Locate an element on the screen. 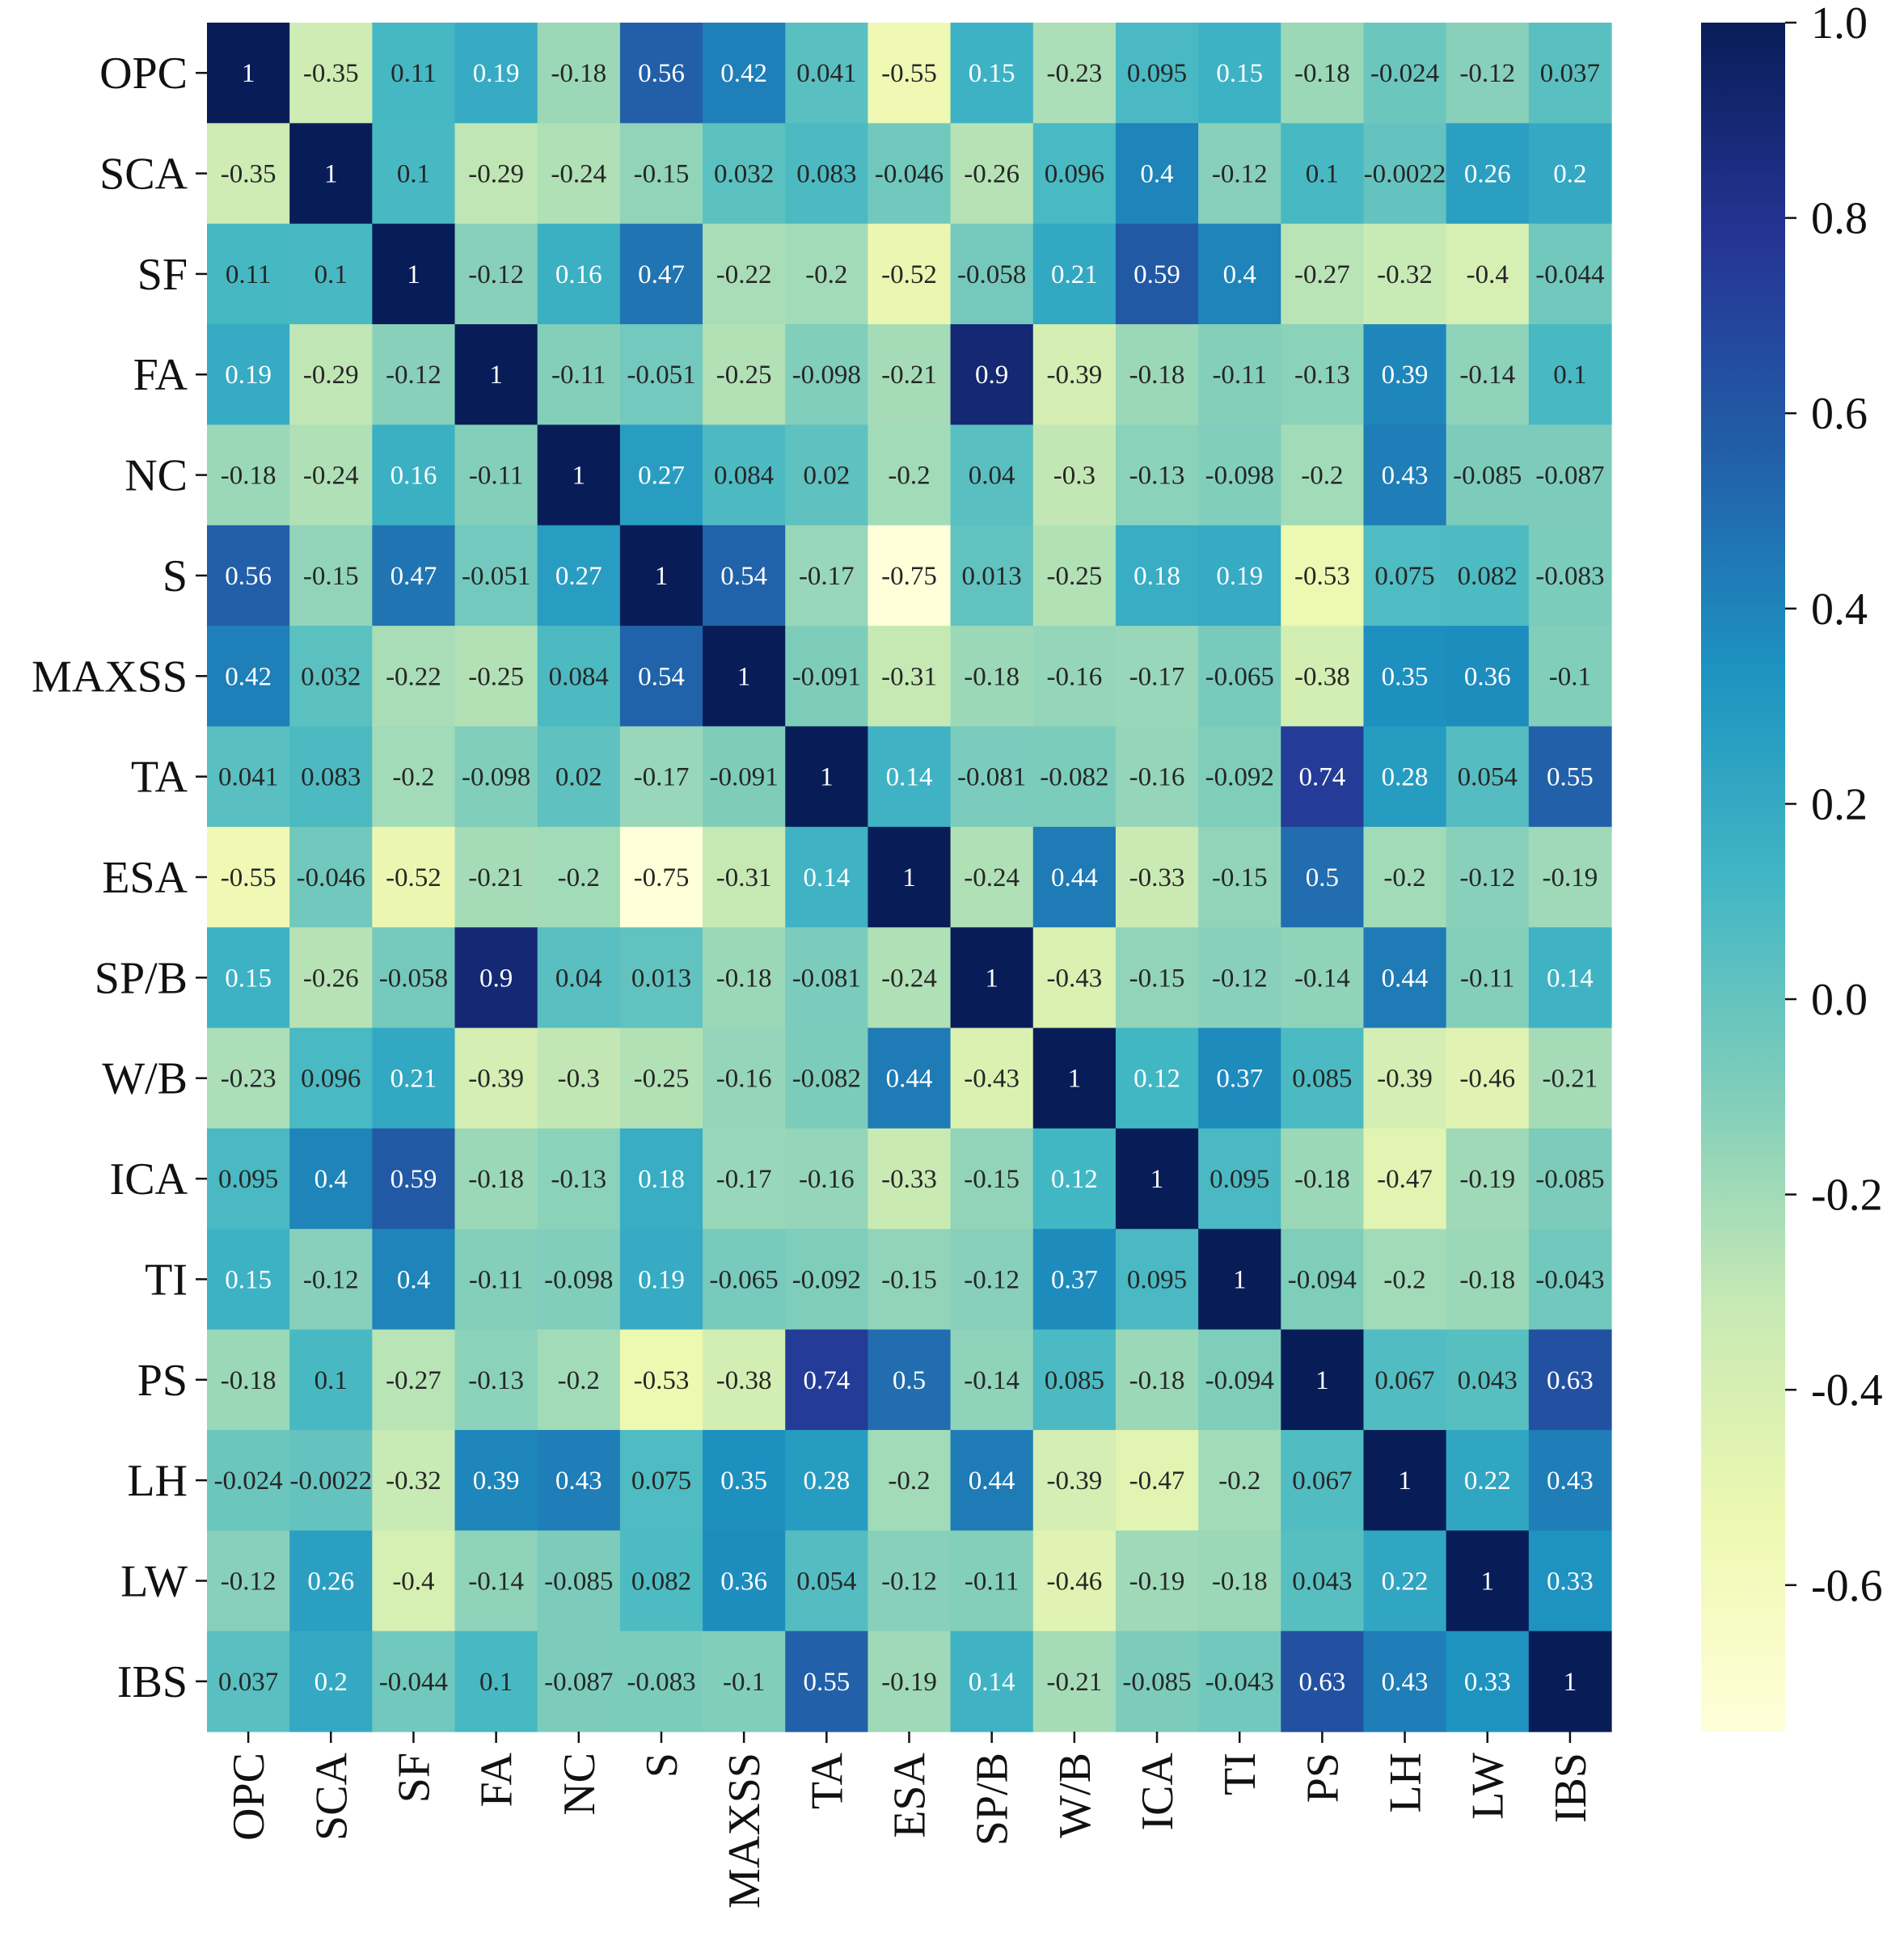 The height and width of the screenshot is (1945, 1904). cell-value-label: 0.075 is located at coordinates (1404, 576).